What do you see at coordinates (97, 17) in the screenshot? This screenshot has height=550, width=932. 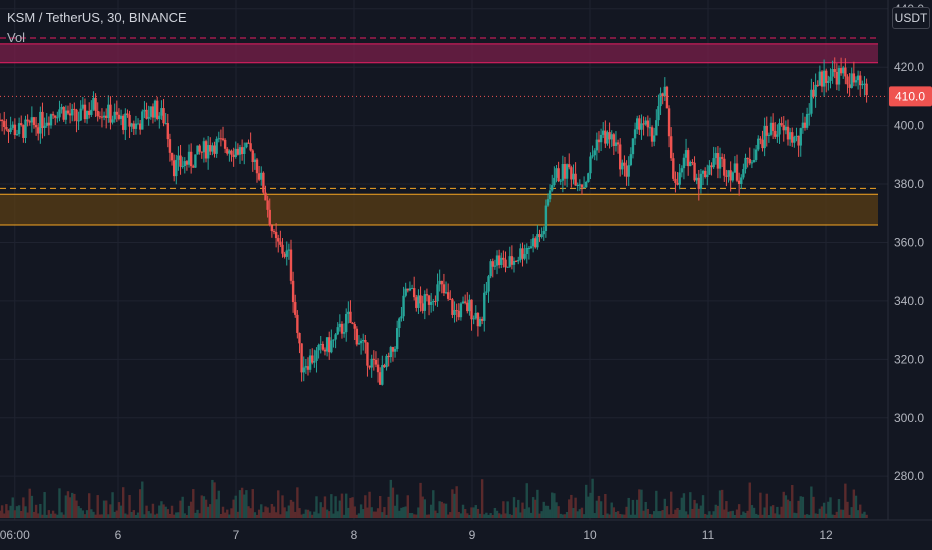 I see `symbol-title: KSM / TetherUS, 30, BINANCE` at bounding box center [97, 17].